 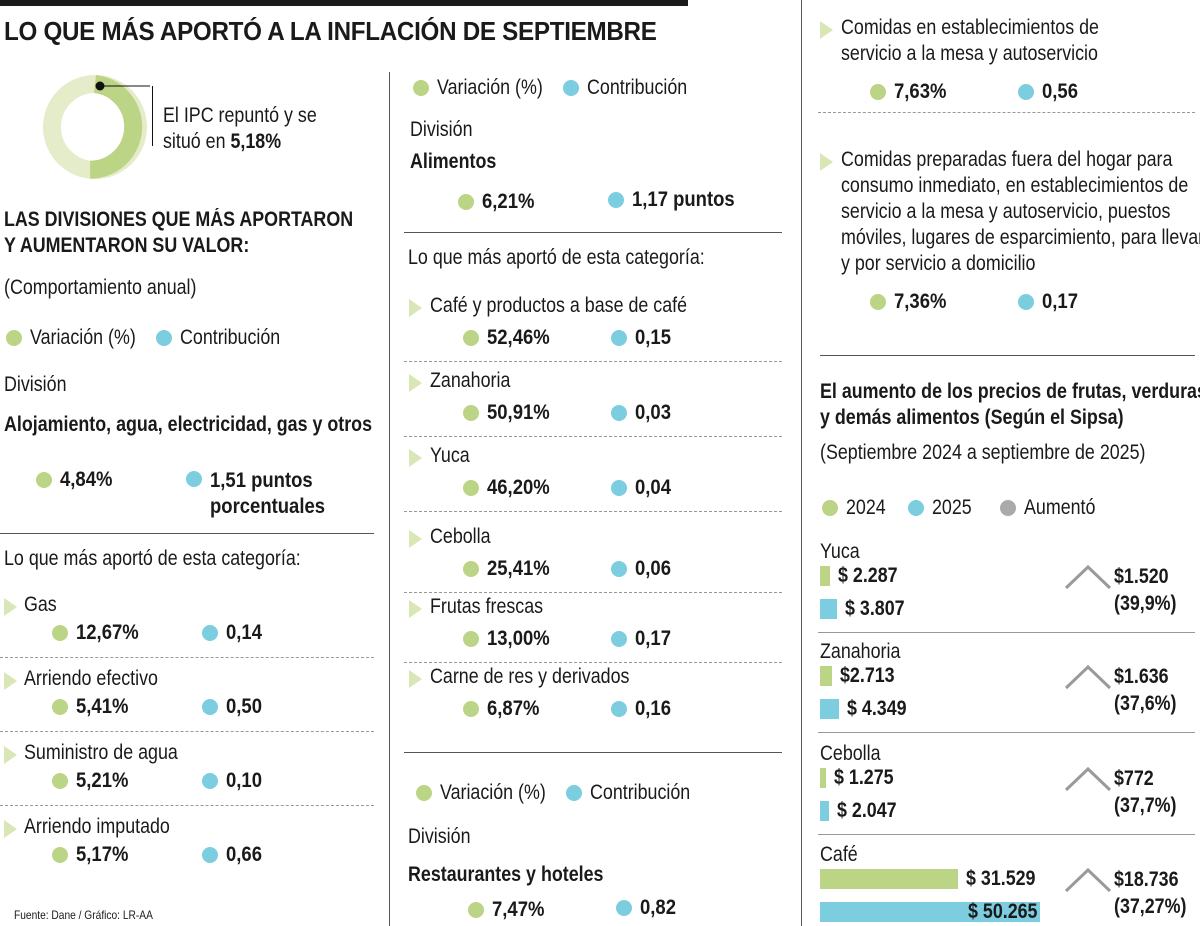 I want to click on item-name: Comidas preparadas fuera del hogar para, so click(x=1007, y=159).